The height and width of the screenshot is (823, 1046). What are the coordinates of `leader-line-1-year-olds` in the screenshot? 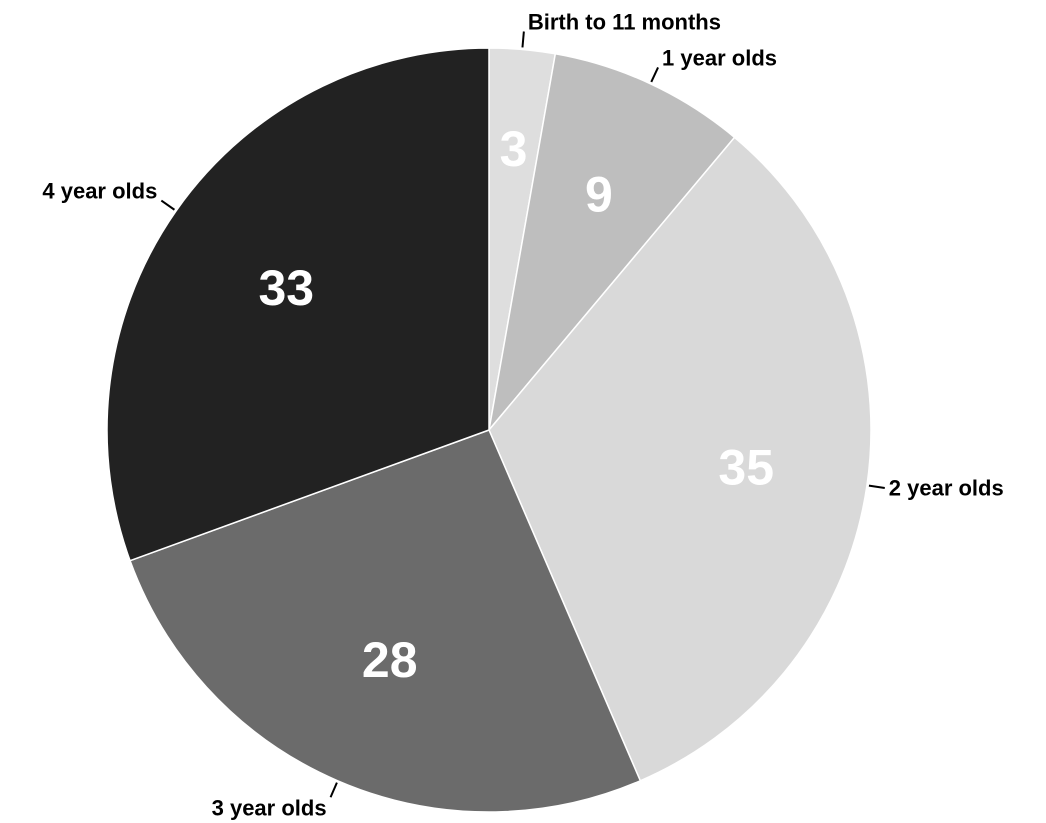 It's located at (654, 75).